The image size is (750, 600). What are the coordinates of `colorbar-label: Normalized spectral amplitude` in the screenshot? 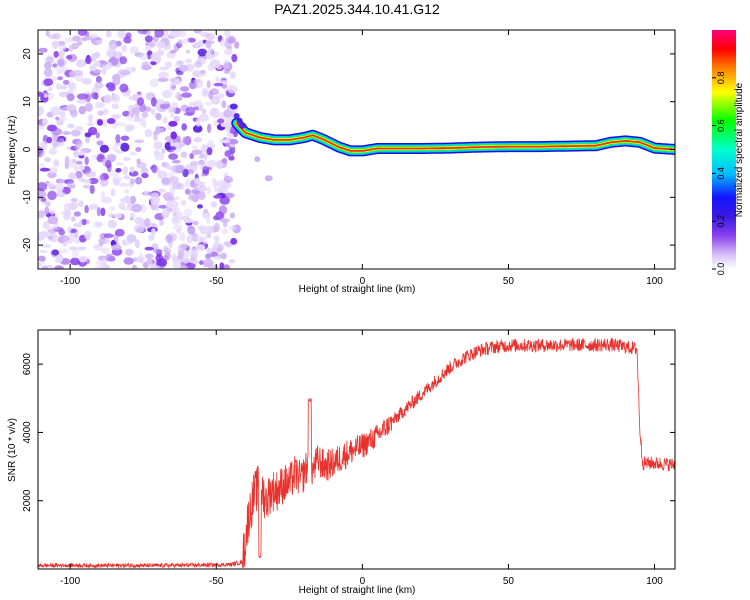 It's located at (739, 149).